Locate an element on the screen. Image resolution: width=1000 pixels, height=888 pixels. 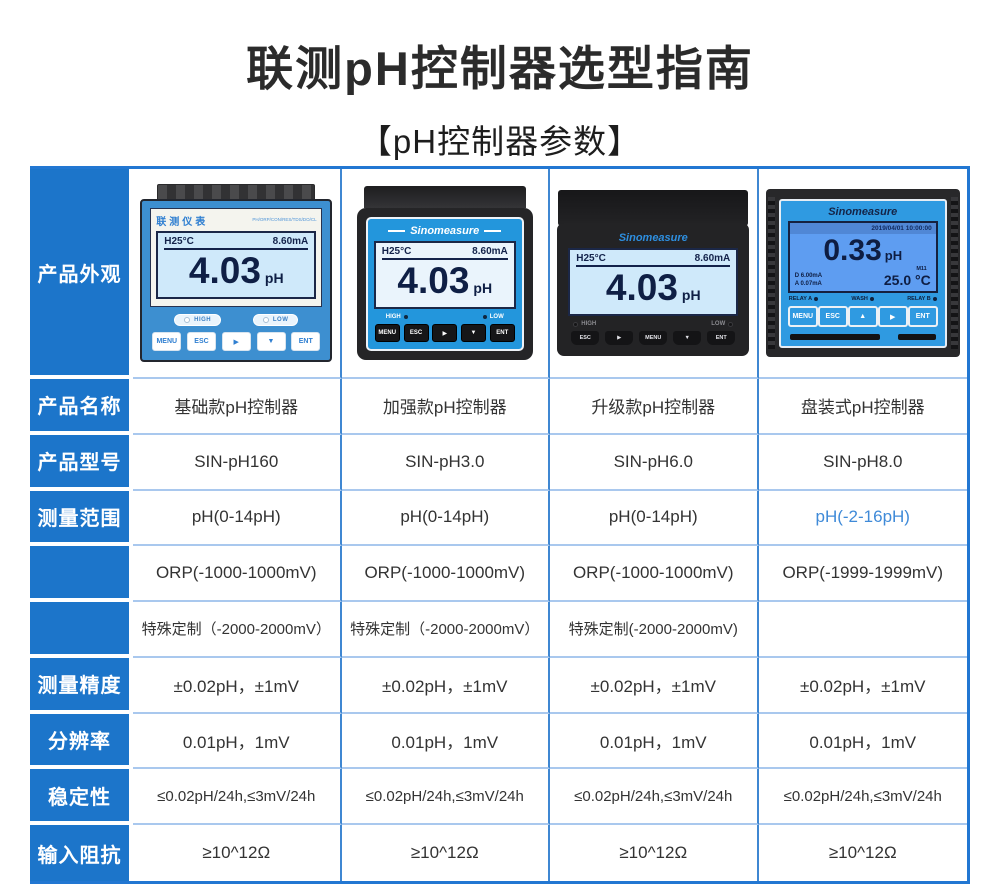
row-header-impedance: 输入阻抗 is located at coordinates (81, 853).